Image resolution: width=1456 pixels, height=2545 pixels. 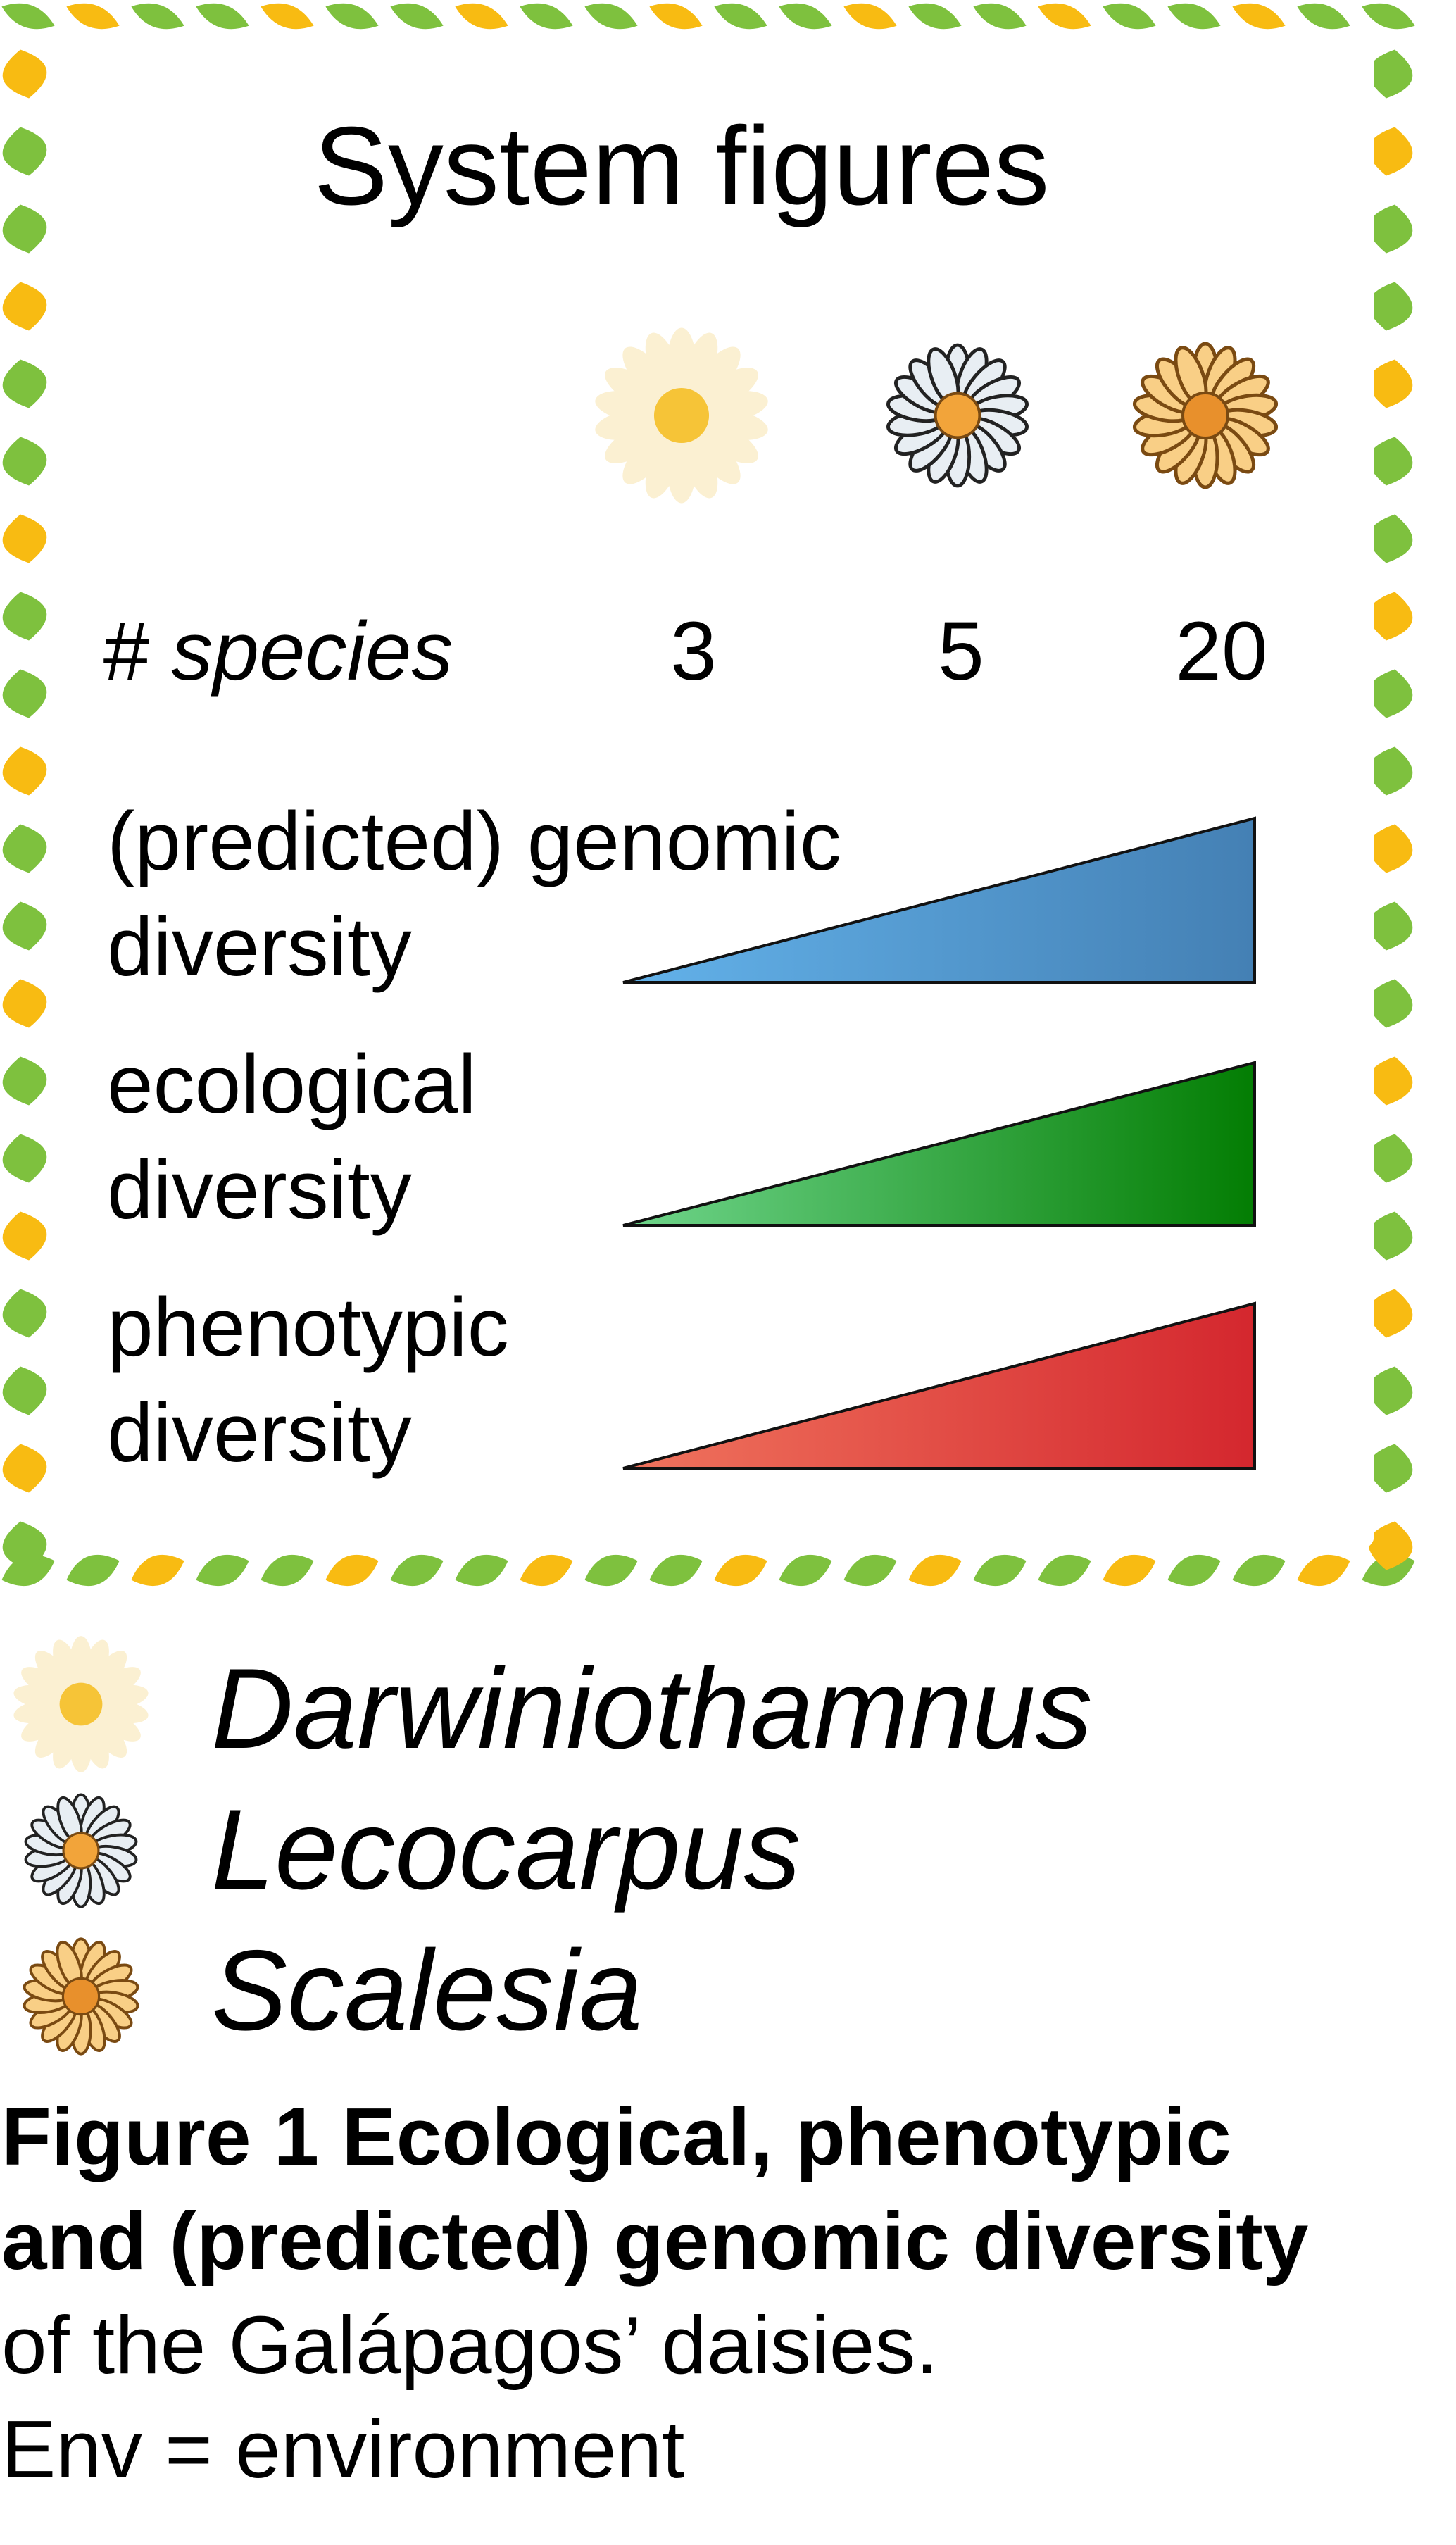 I want to click on white-daisy-center, so click(x=681, y=415).